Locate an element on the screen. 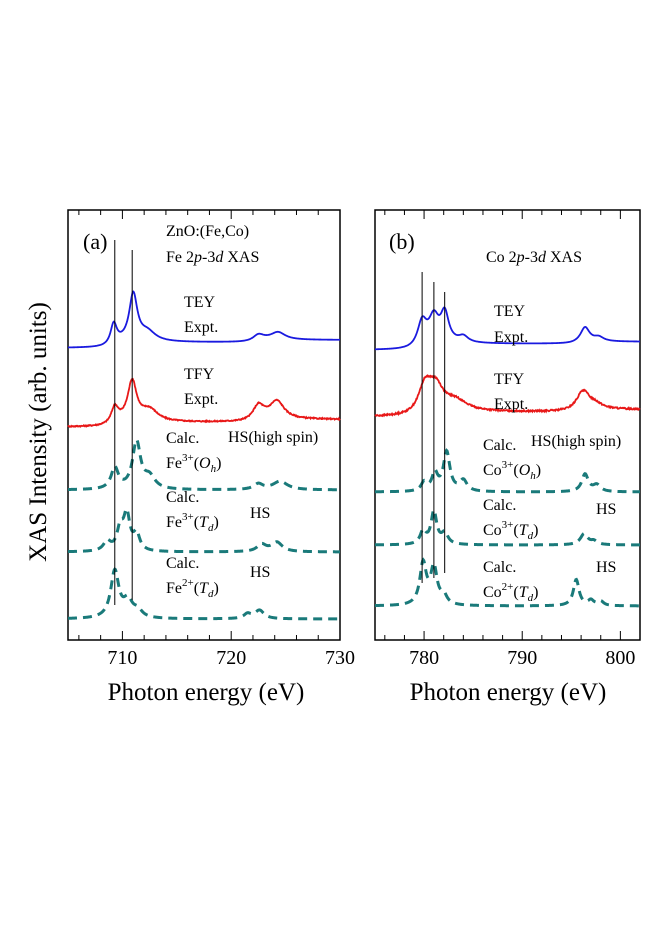 Image resolution: width=654 pixels, height=926 pixels. panel-a-tfy-expt-label: Expt. is located at coordinates (201, 399).